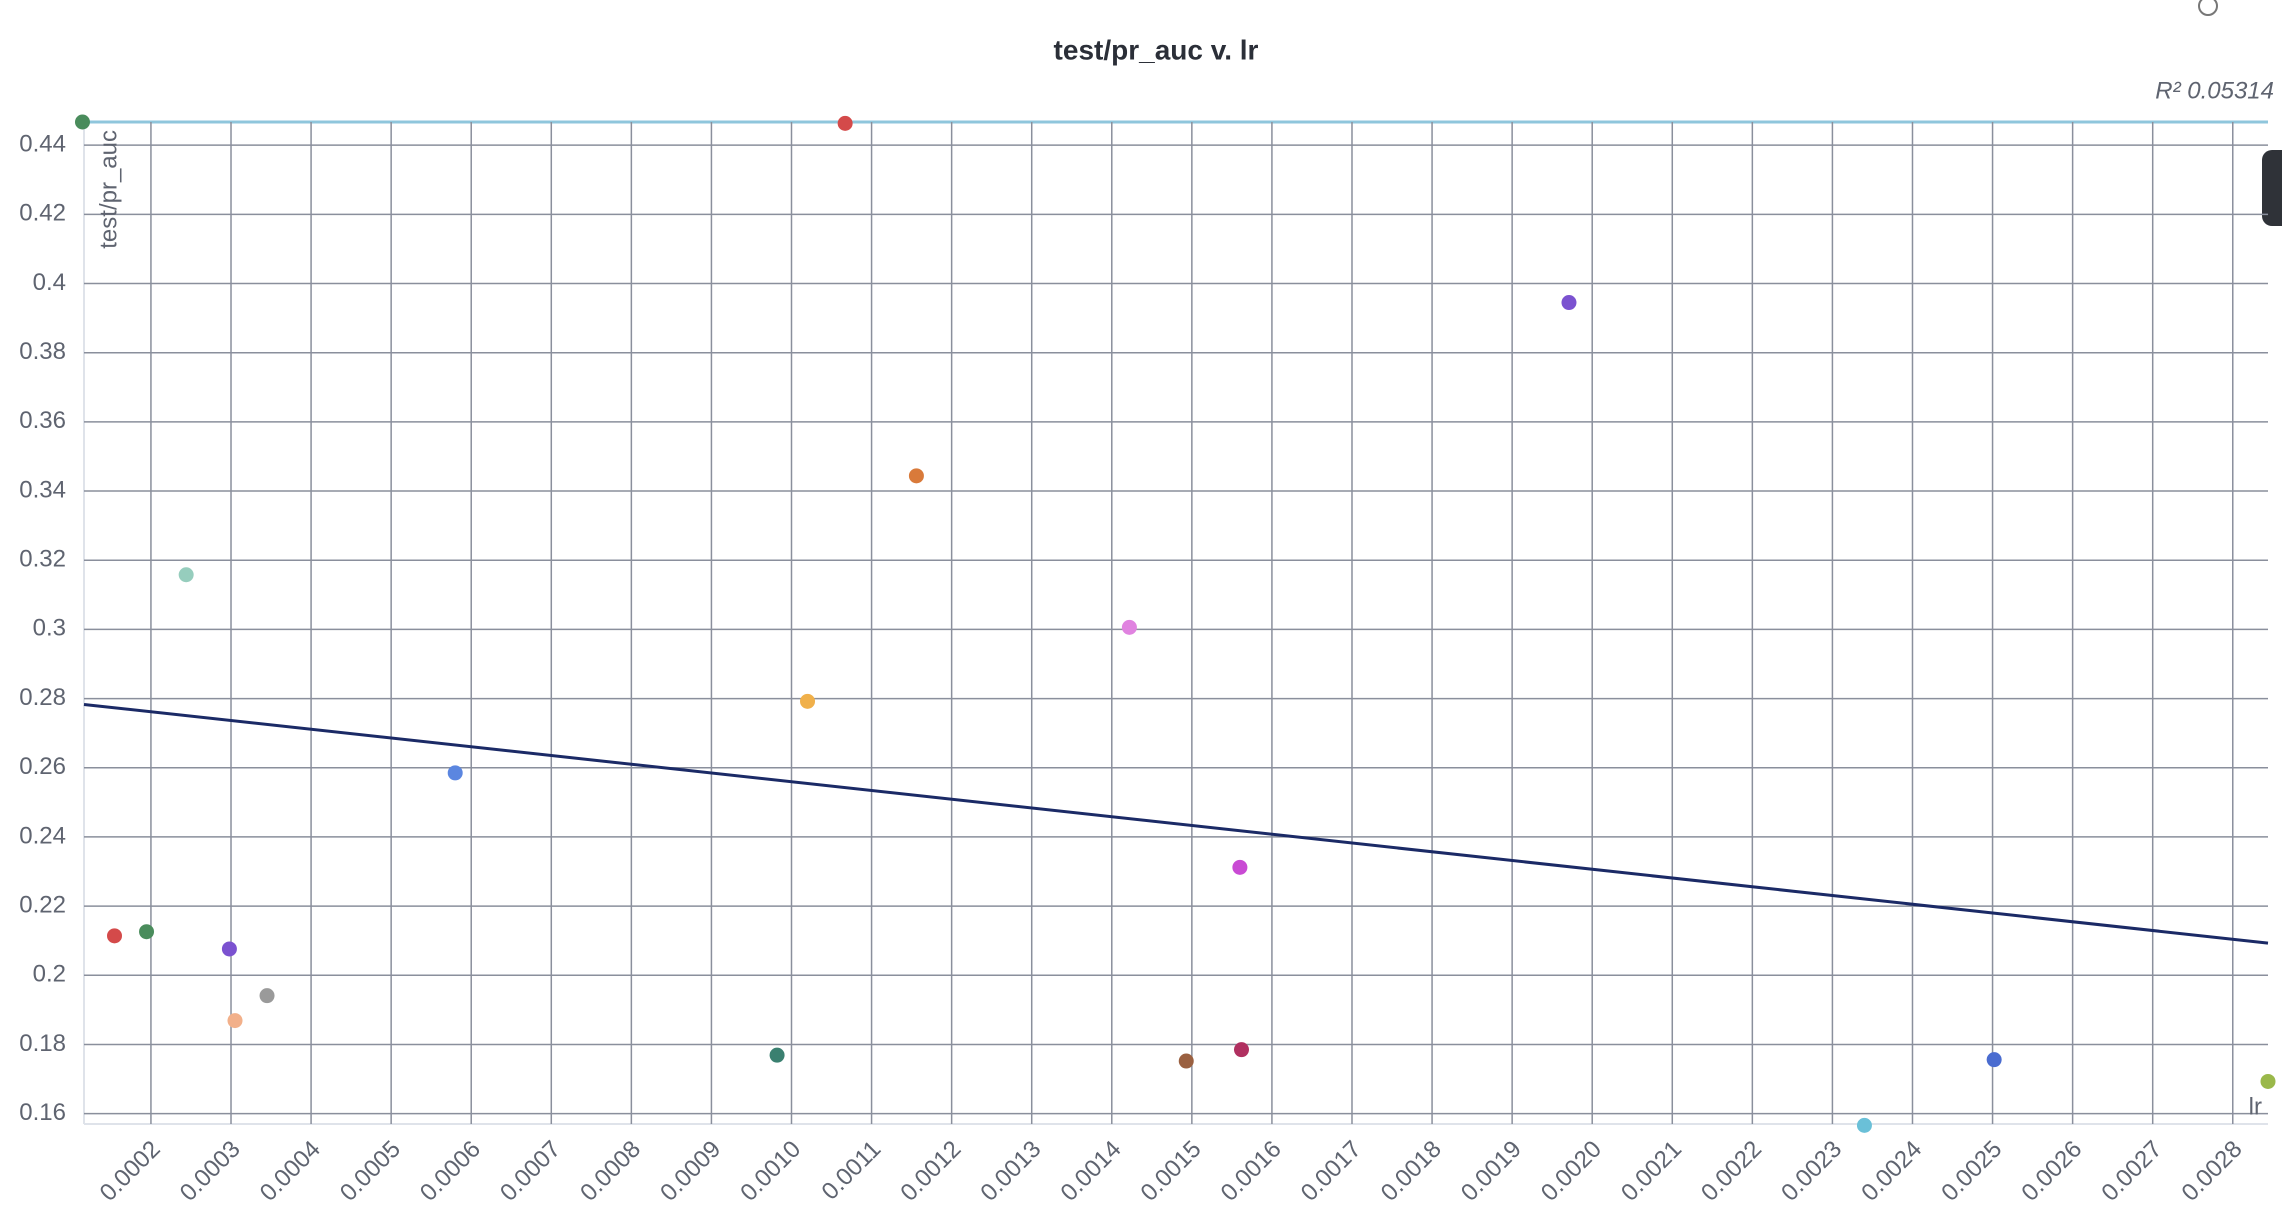 This screenshot has width=2282, height=1222. What do you see at coordinates (1411, 1171) in the screenshot?
I see `x-tick-label: 0.0018` at bounding box center [1411, 1171].